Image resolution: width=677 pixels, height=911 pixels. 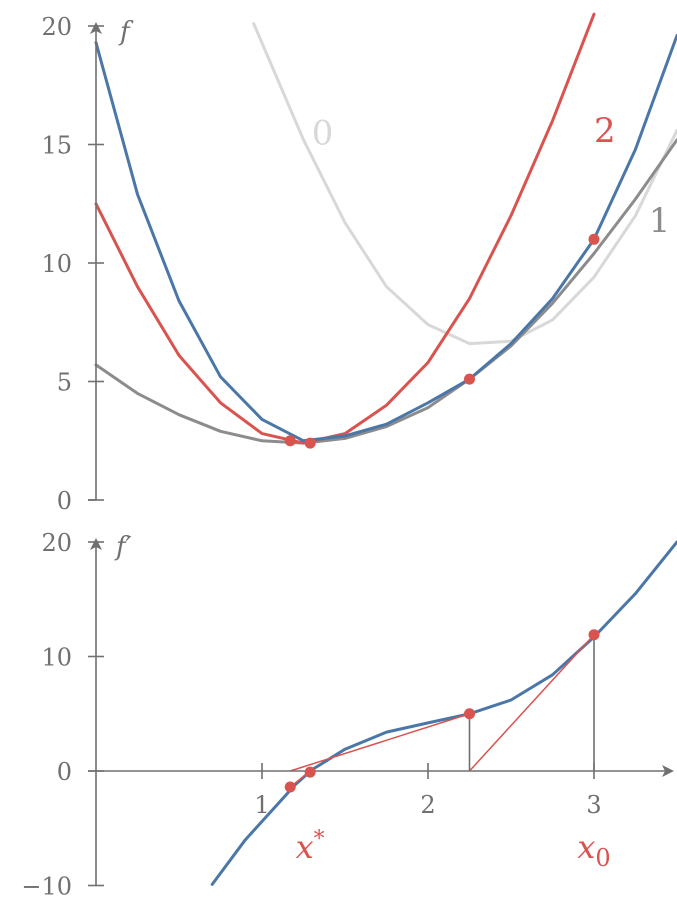 I want to click on curve-label-q2: 2, so click(x=605, y=131).